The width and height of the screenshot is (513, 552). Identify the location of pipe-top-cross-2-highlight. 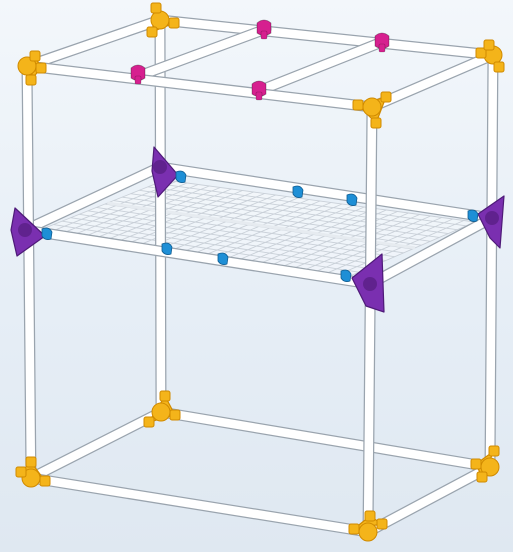
(319, 67).